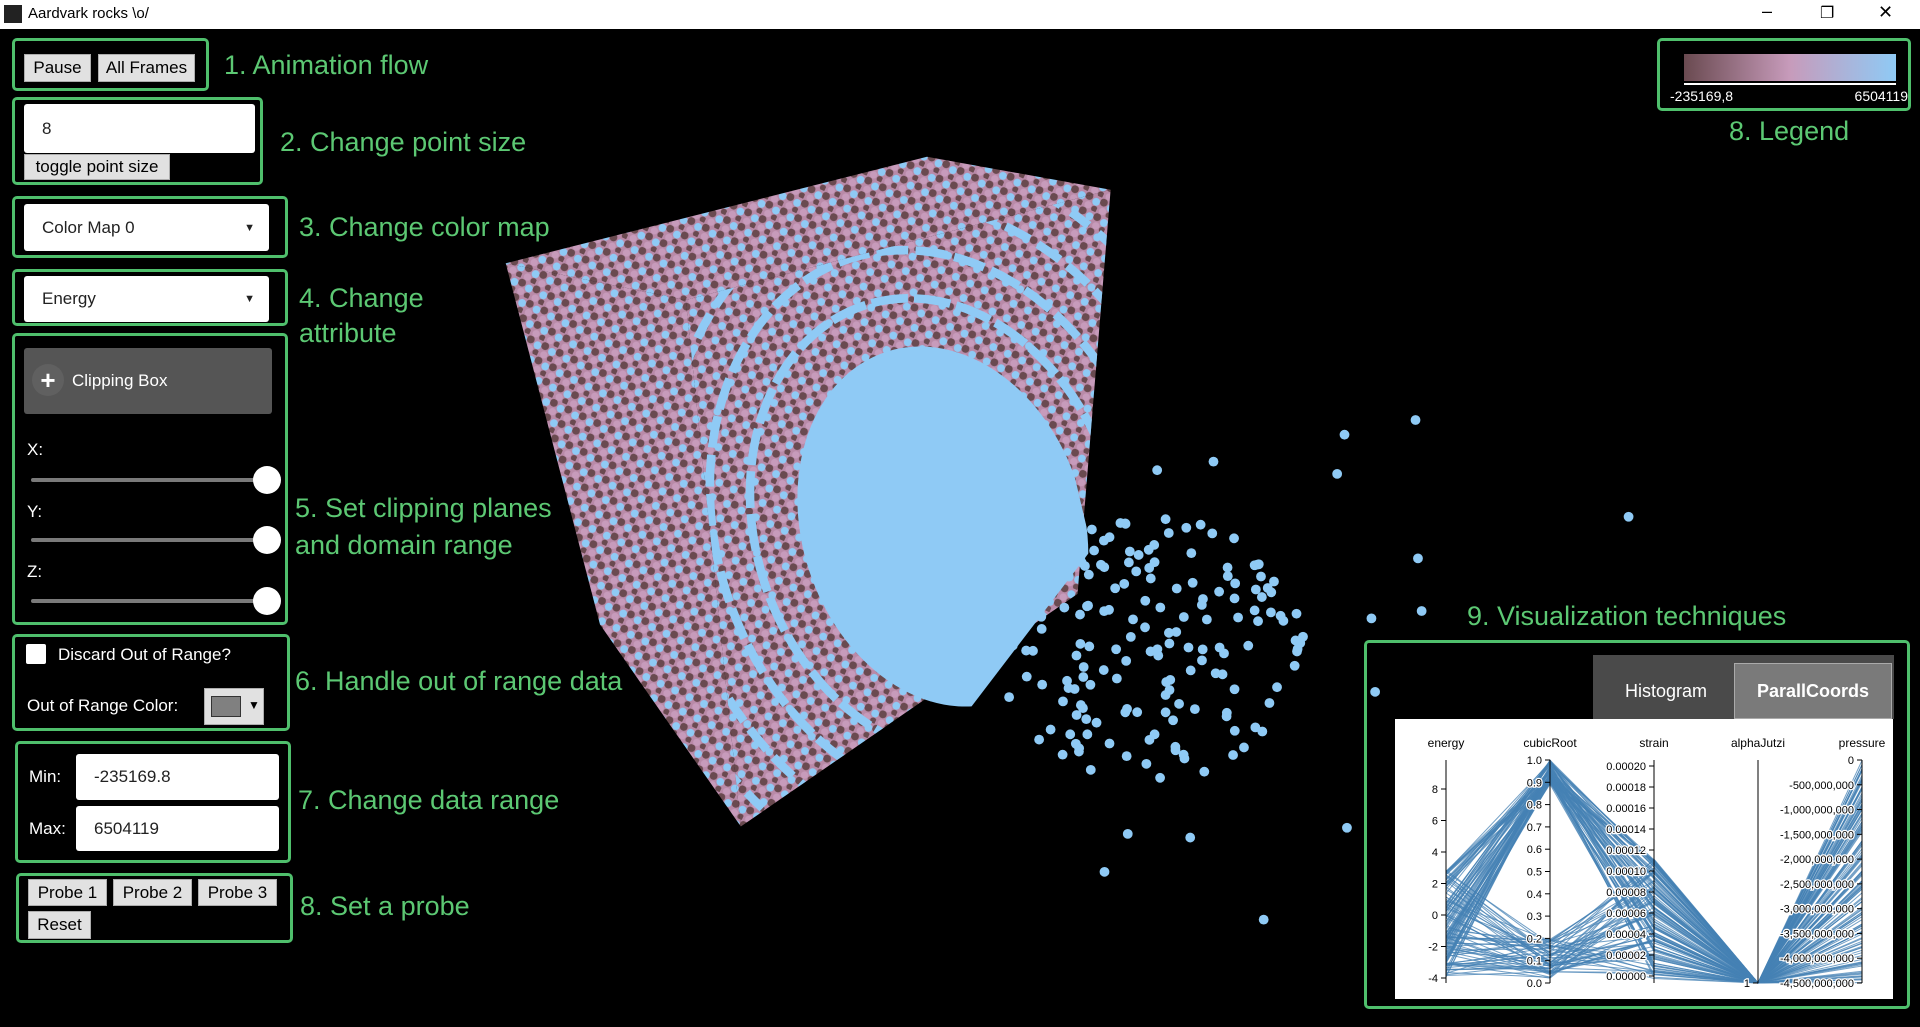 This screenshot has height=1027, width=1920. I want to click on button-label: Clipping Box, so click(120, 380).